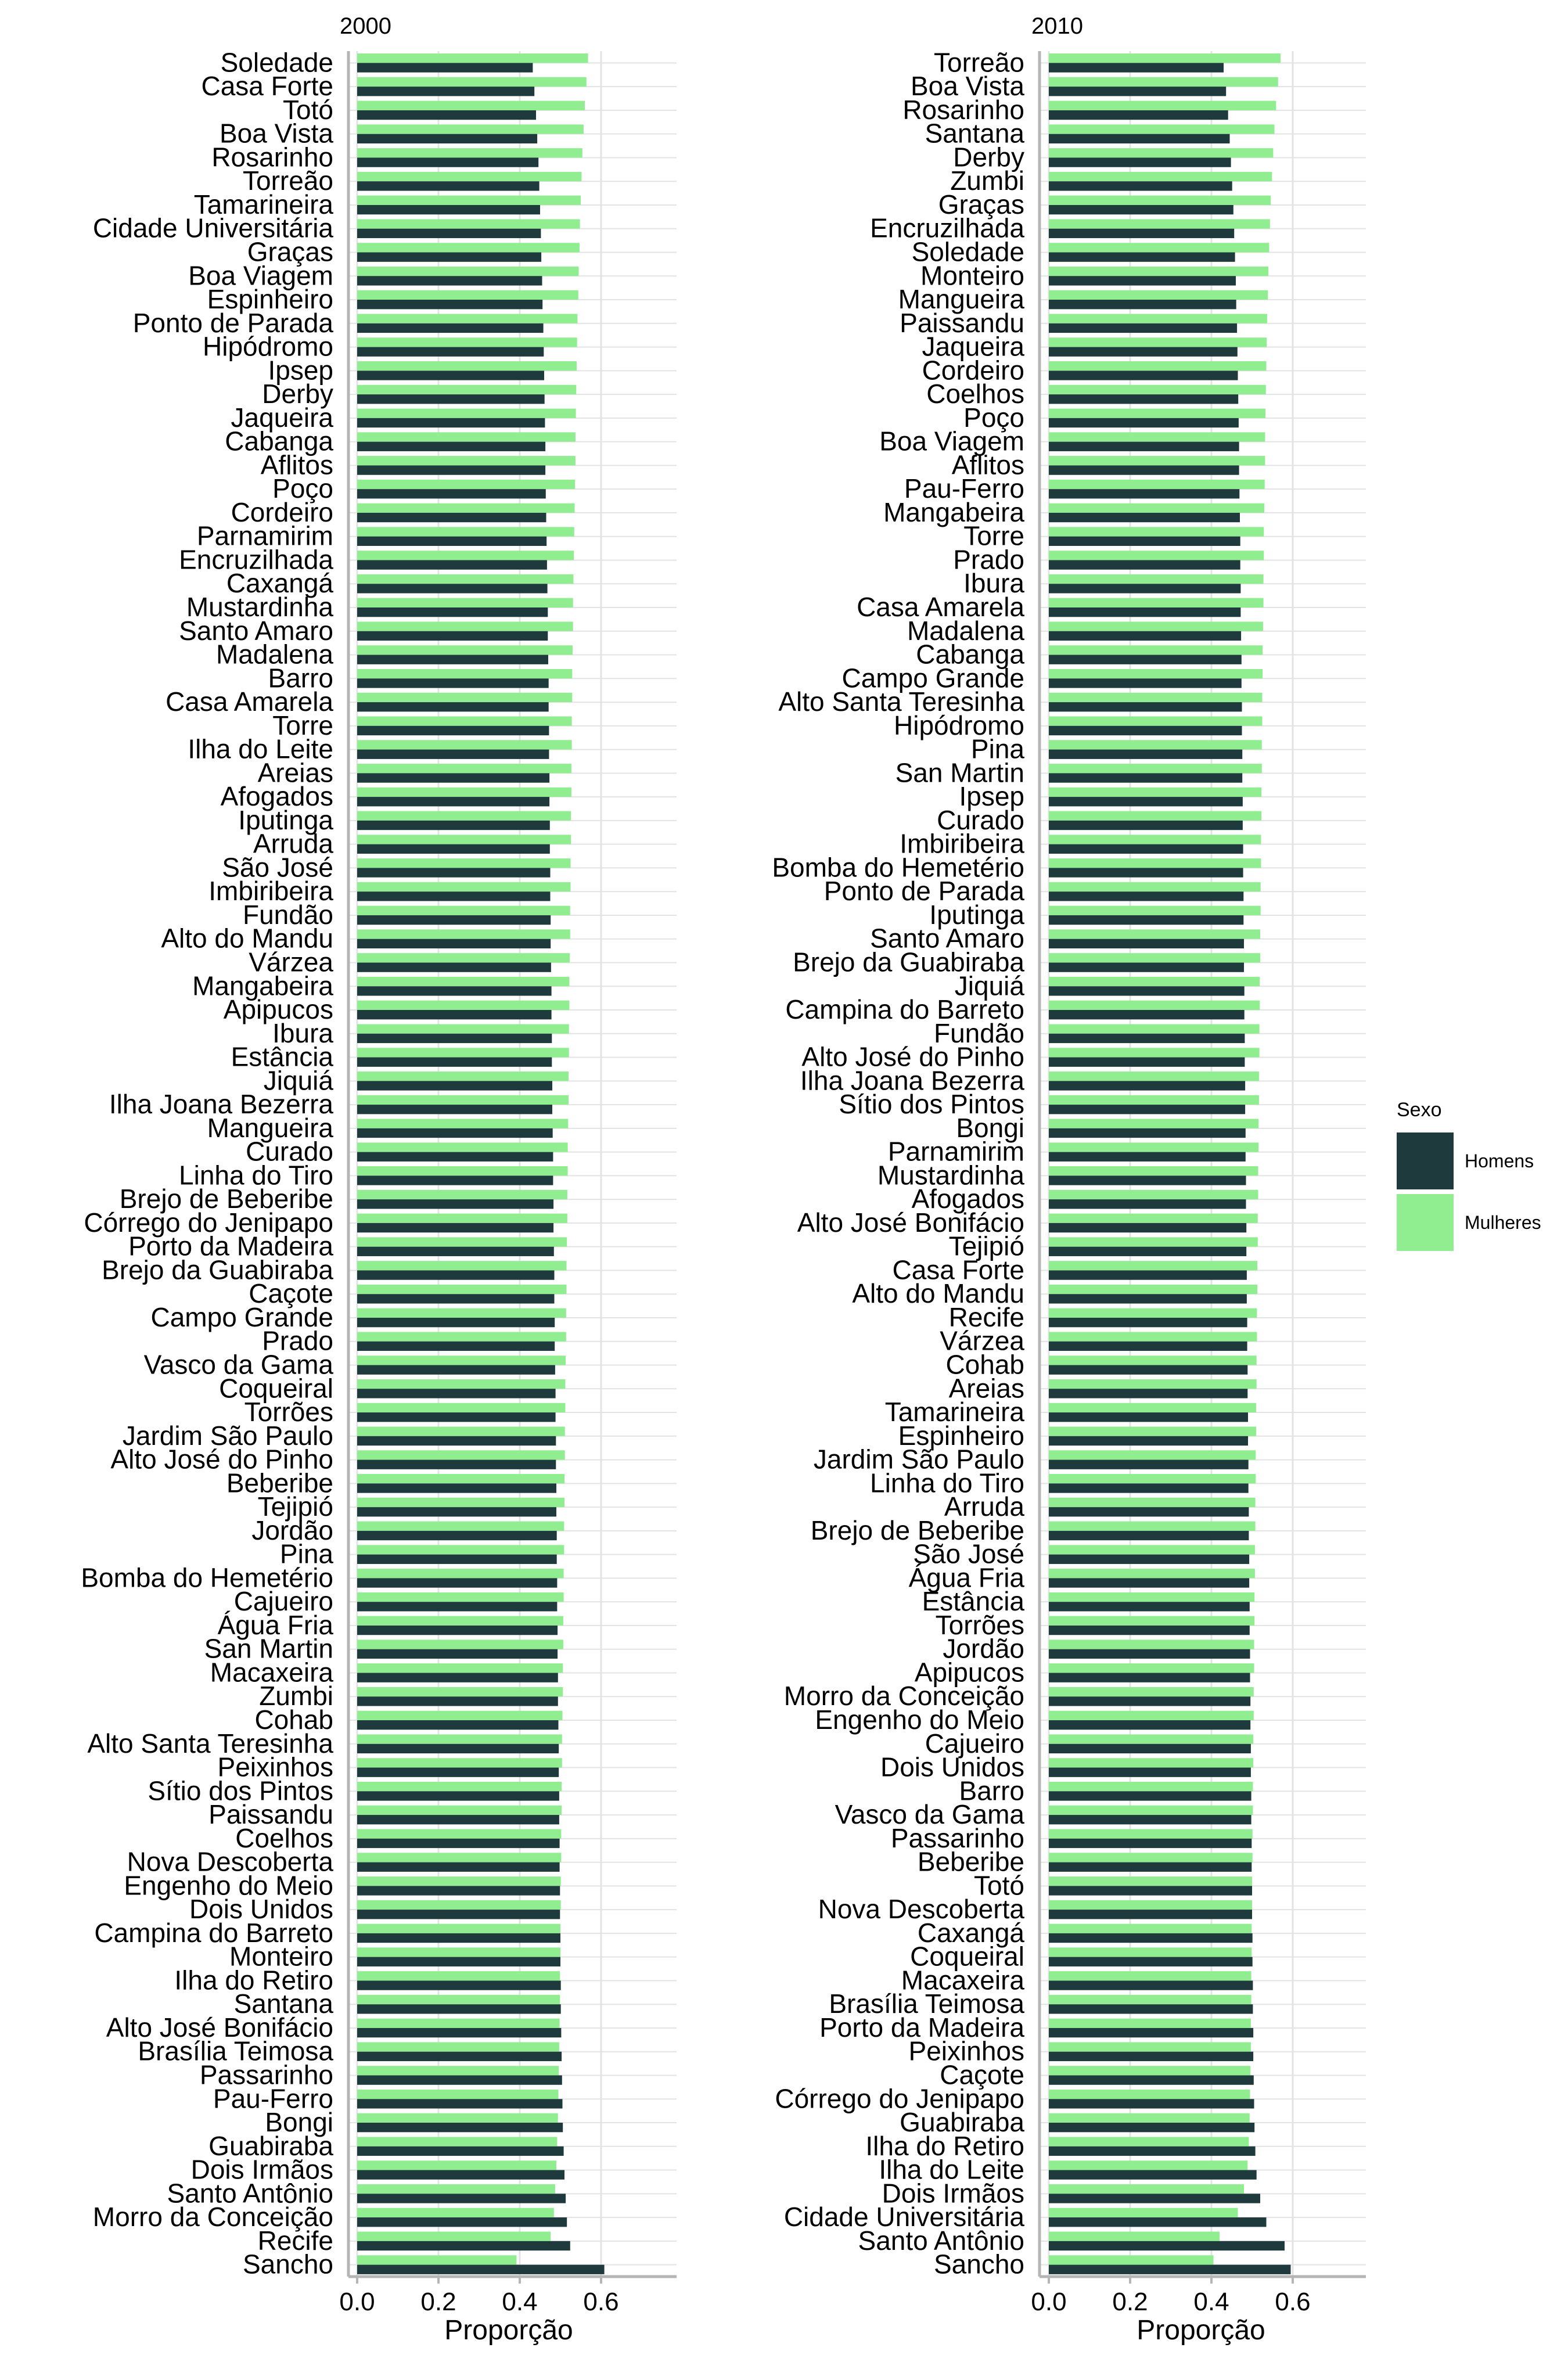  I want to click on legend-key-homens, so click(1425, 1161).